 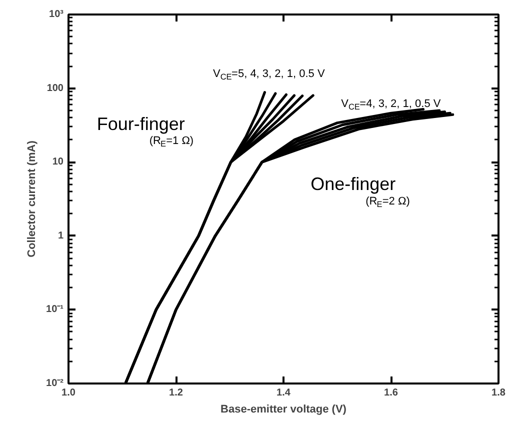 What do you see at coordinates (353, 184) in the screenshot?
I see `annotation: One-finger` at bounding box center [353, 184].